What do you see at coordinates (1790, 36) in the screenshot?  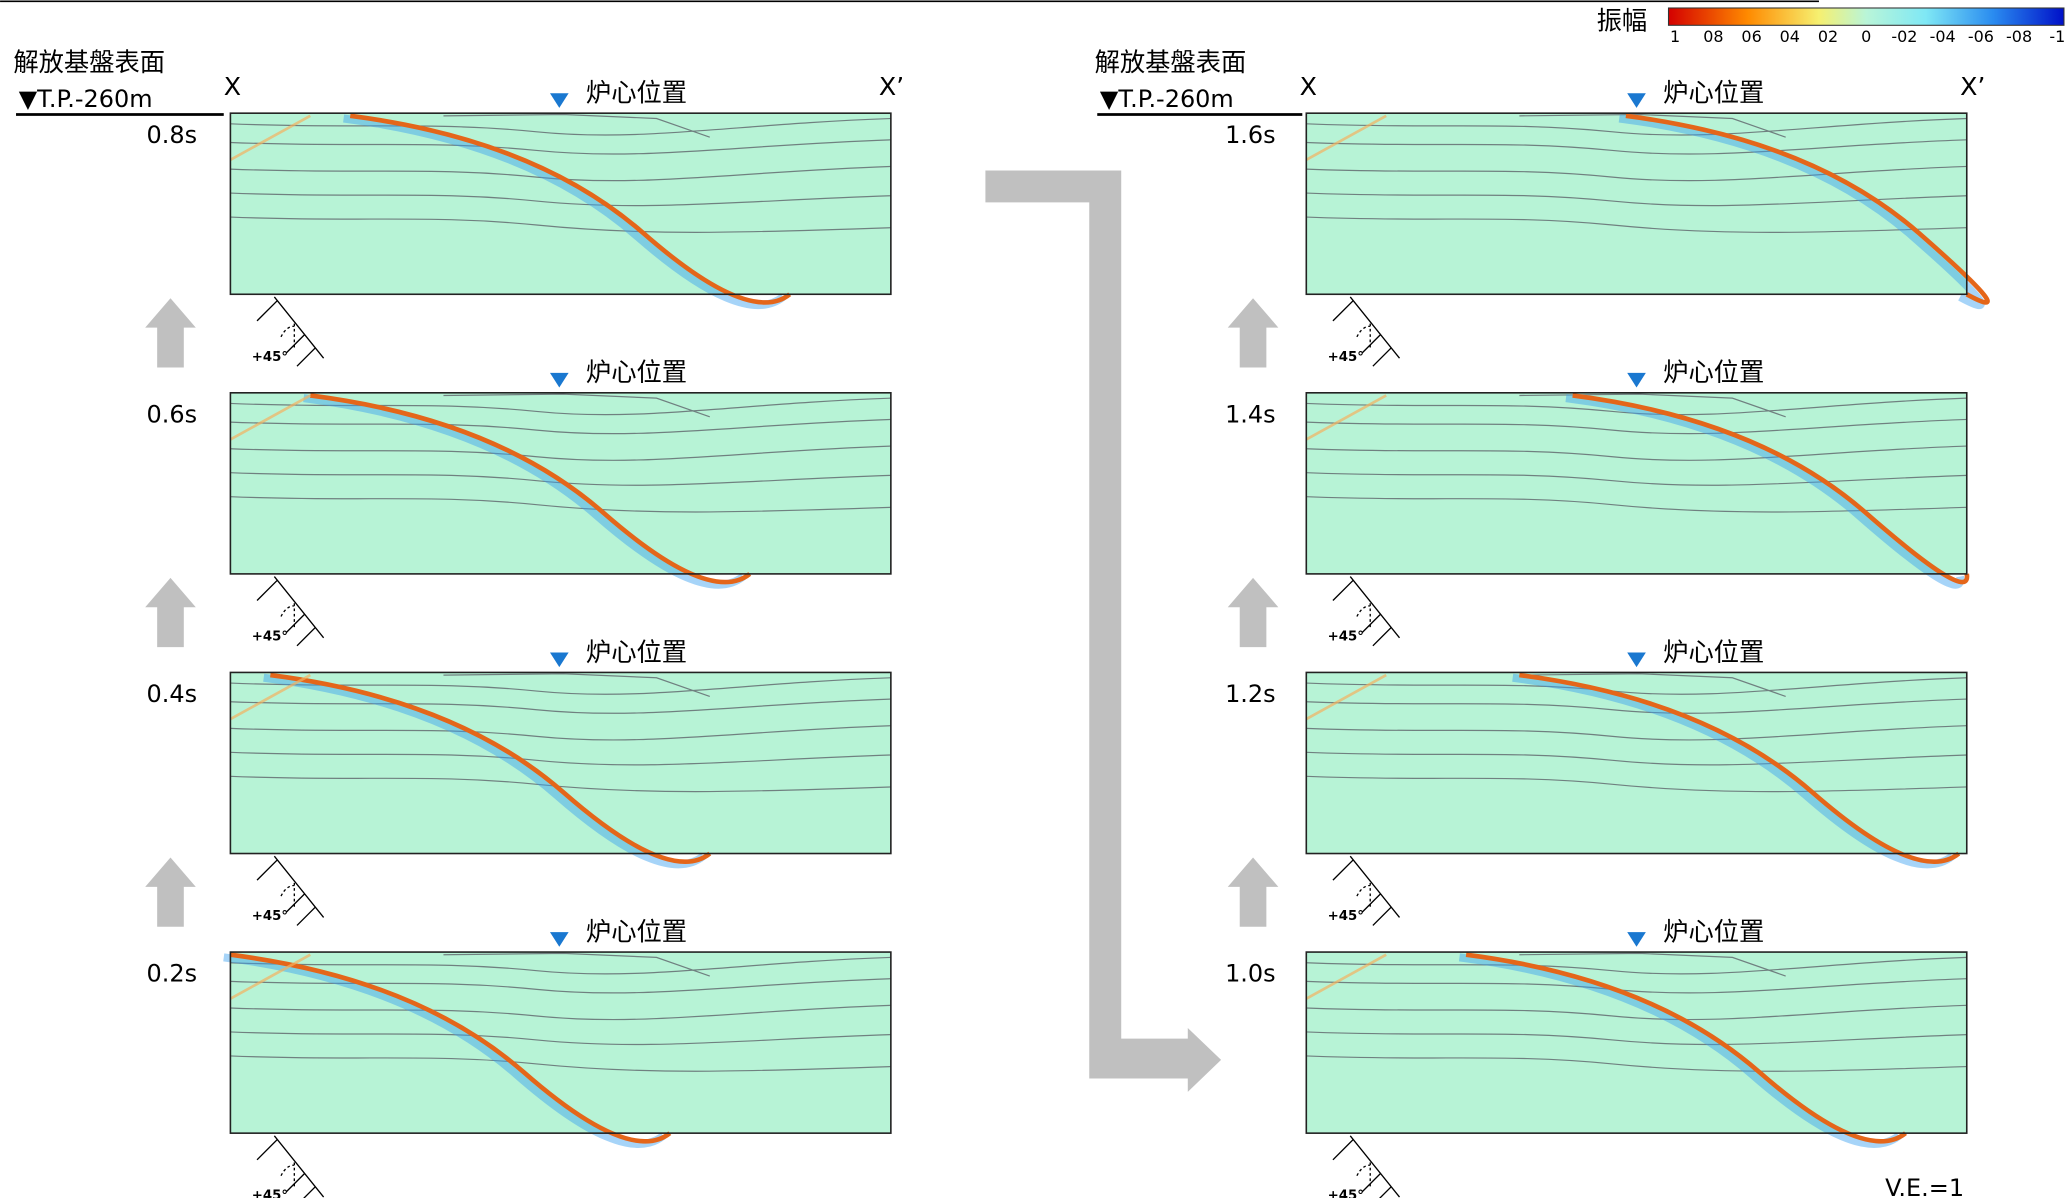 I see `colorbar-tick-label: 04` at bounding box center [1790, 36].